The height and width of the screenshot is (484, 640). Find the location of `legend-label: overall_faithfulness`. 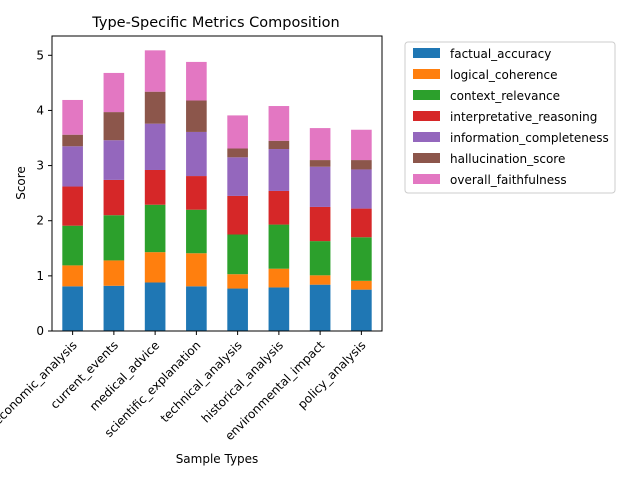

legend-label: overall_faithfulness is located at coordinates (508, 180).